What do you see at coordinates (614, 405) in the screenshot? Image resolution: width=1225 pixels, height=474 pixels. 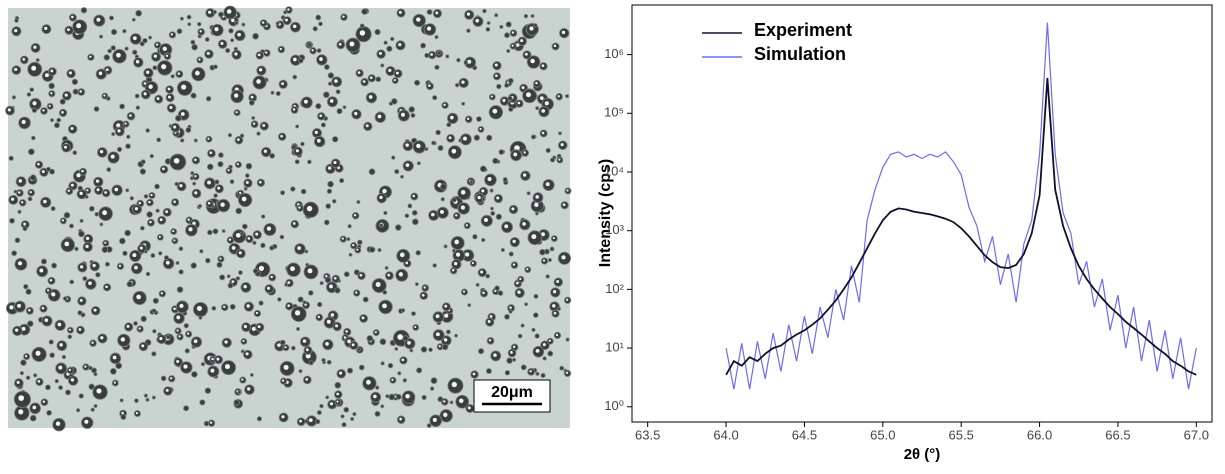 I see `y-tick-label: 10⁰` at bounding box center [614, 405].